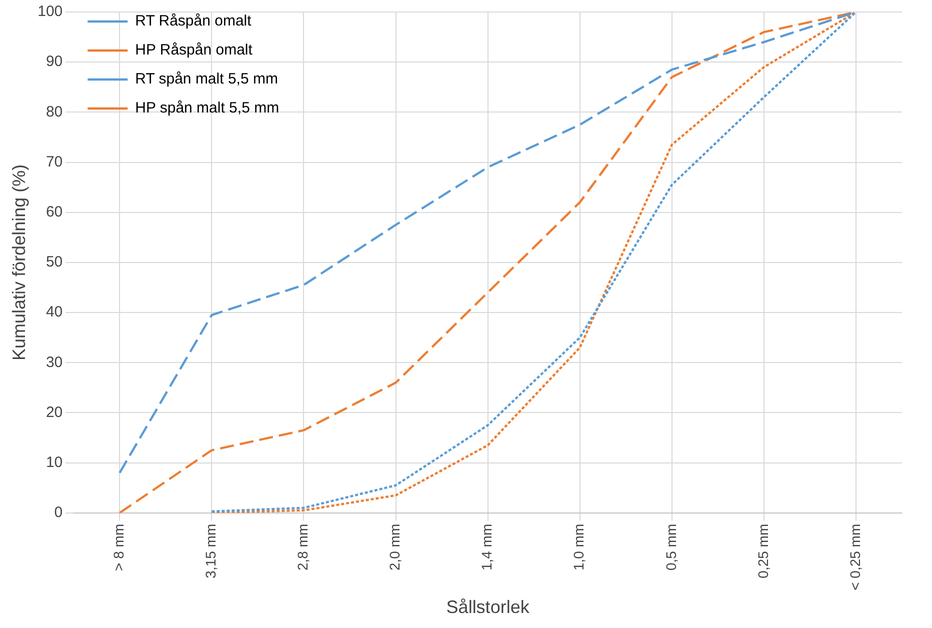 The width and height of the screenshot is (932, 628). Describe the element at coordinates (210, 551) in the screenshot. I see `x-tick-label: 3,15 mm` at that location.